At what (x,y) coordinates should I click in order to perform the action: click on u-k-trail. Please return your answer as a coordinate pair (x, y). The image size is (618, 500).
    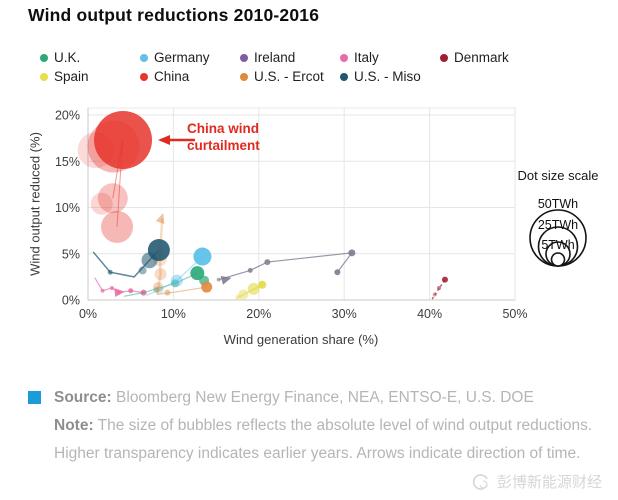
    Looking at the image, I should click on (160, 284).